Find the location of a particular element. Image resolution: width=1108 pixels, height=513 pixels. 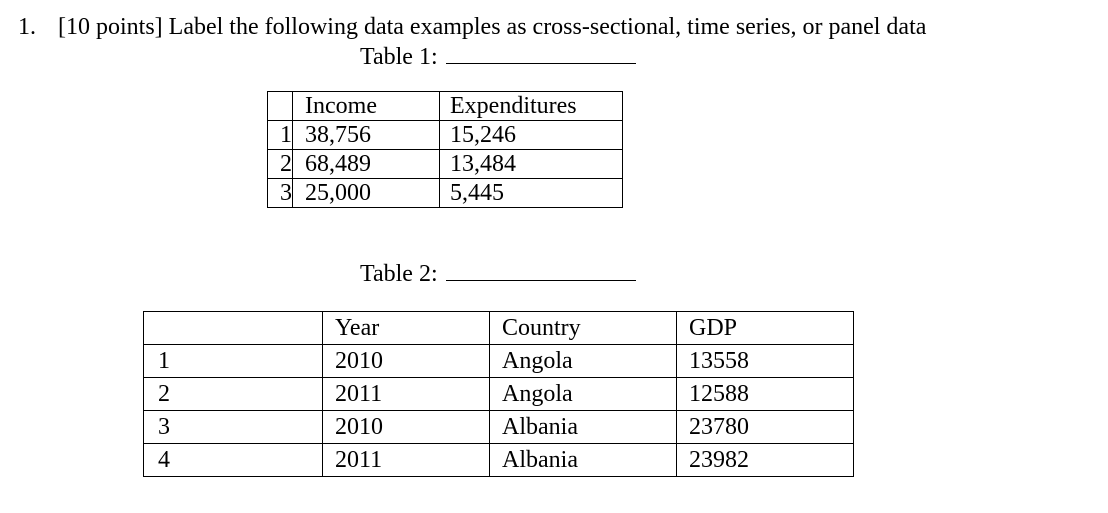

table-cell: 15,246 is located at coordinates (531, 135).